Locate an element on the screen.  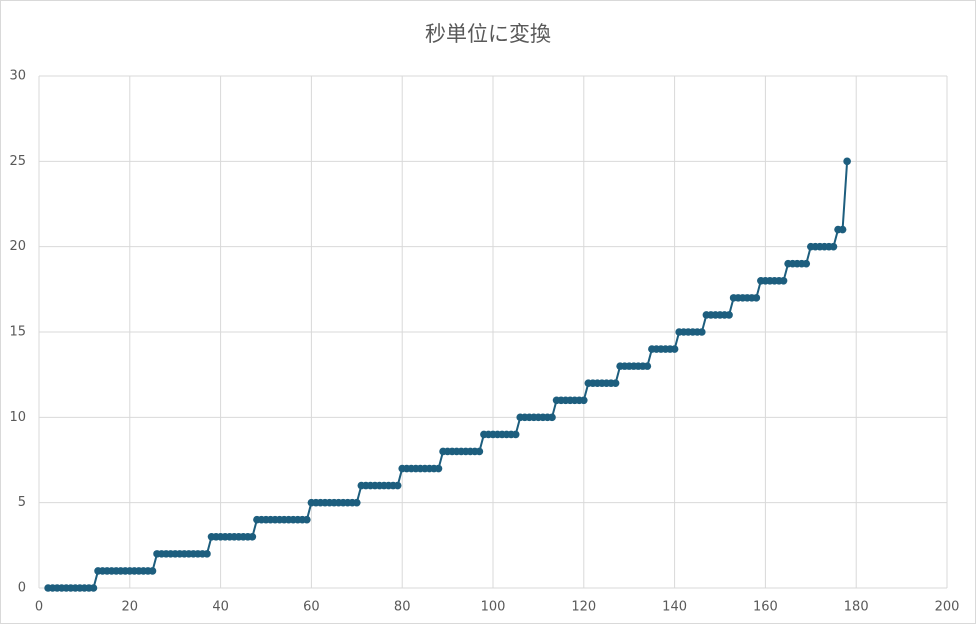
y-tick-label: 20 is located at coordinates (17, 246).